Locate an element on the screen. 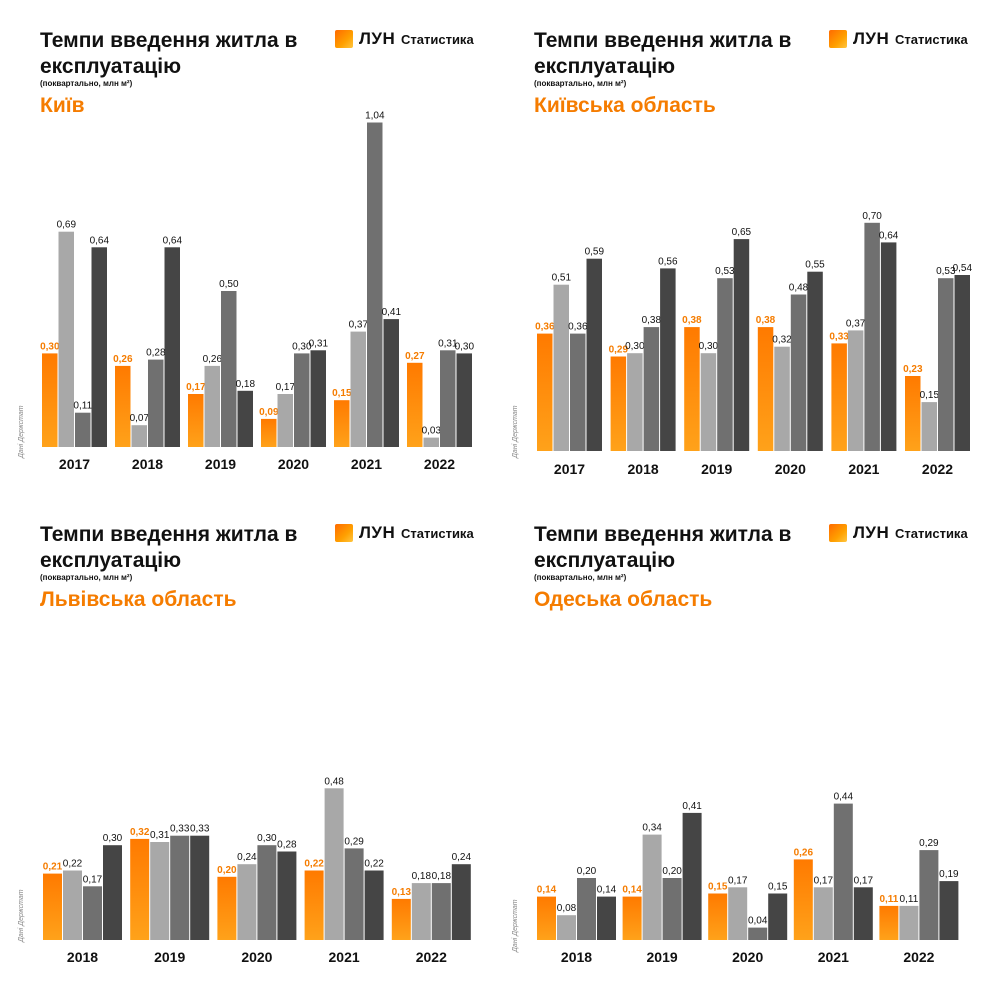 The width and height of the screenshot is (1000, 1000). value-label-2018-q1: 0,14 is located at coordinates (547, 890).